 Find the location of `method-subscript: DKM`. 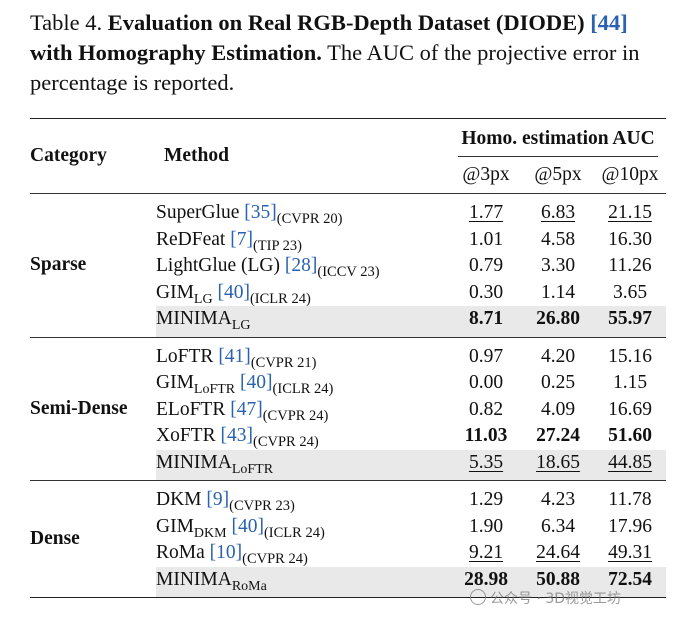

method-subscript: DKM is located at coordinates (210, 533).